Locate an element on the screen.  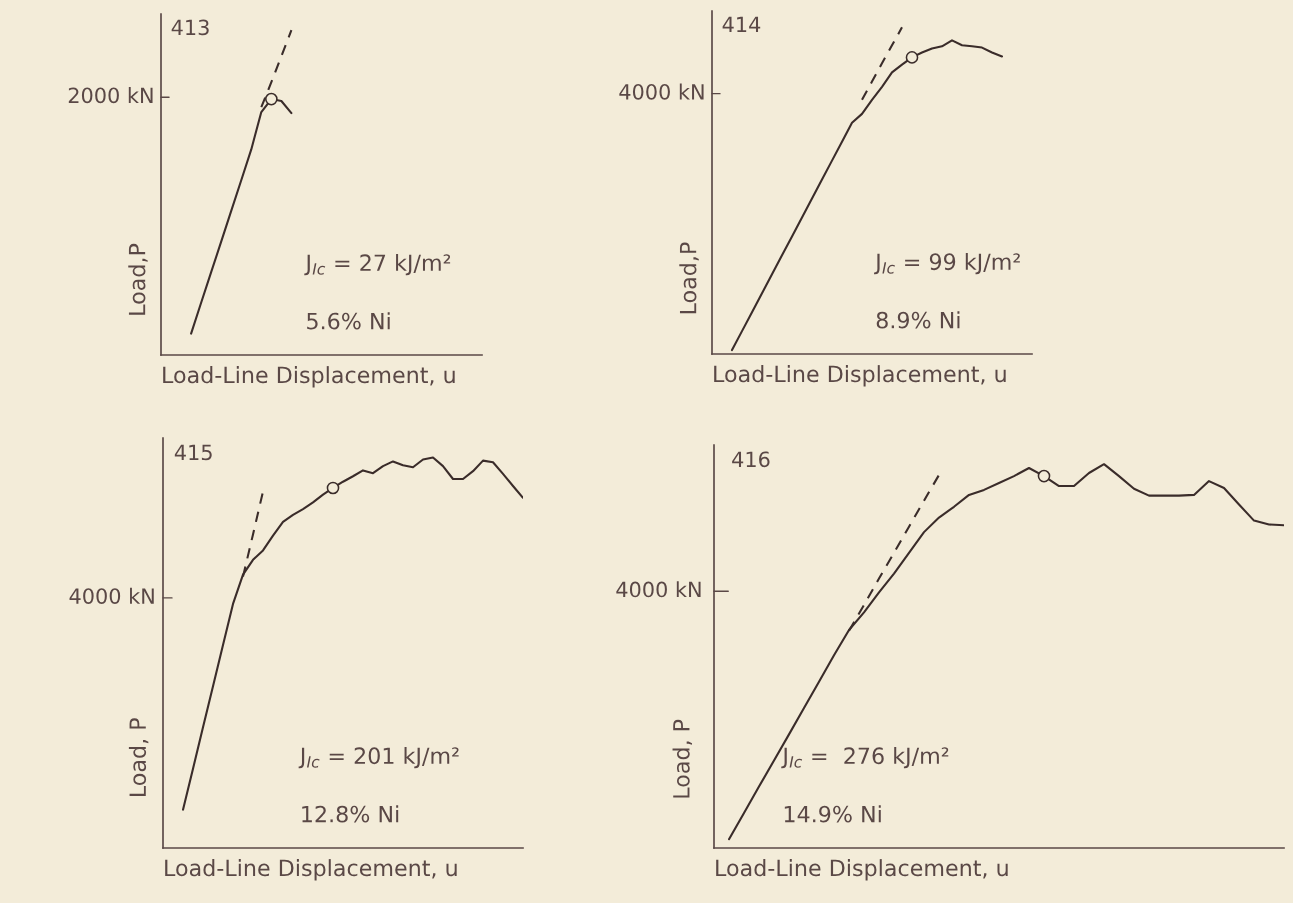
annotation: J$_{Ic}$ = 201 kJ/m² is located at coordinates (378, 757).